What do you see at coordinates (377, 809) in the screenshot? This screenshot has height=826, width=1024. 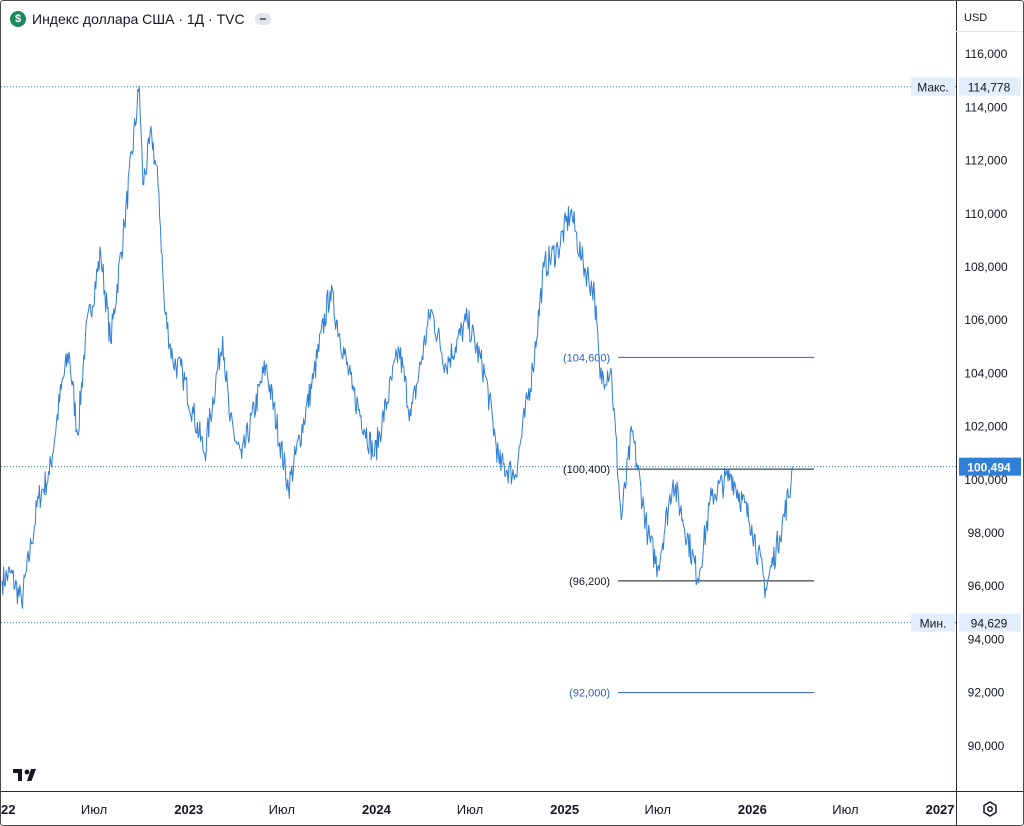 I see `x-tick-label: 2024` at bounding box center [377, 809].